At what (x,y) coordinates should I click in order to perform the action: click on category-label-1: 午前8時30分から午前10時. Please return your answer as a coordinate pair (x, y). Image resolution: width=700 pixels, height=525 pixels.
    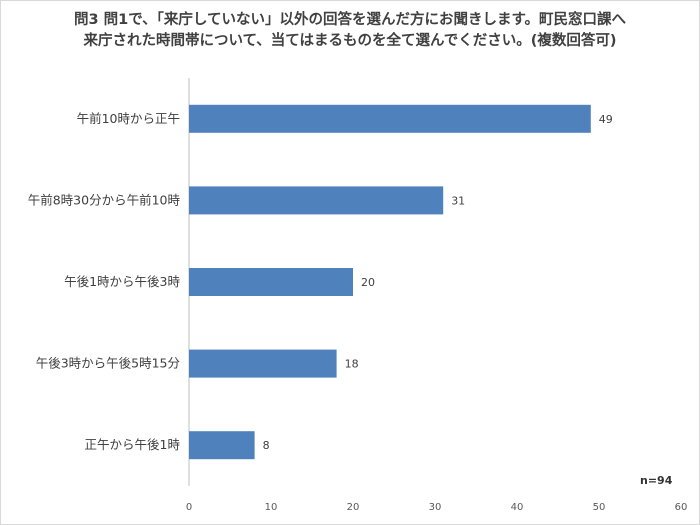
    Looking at the image, I should click on (104, 199).